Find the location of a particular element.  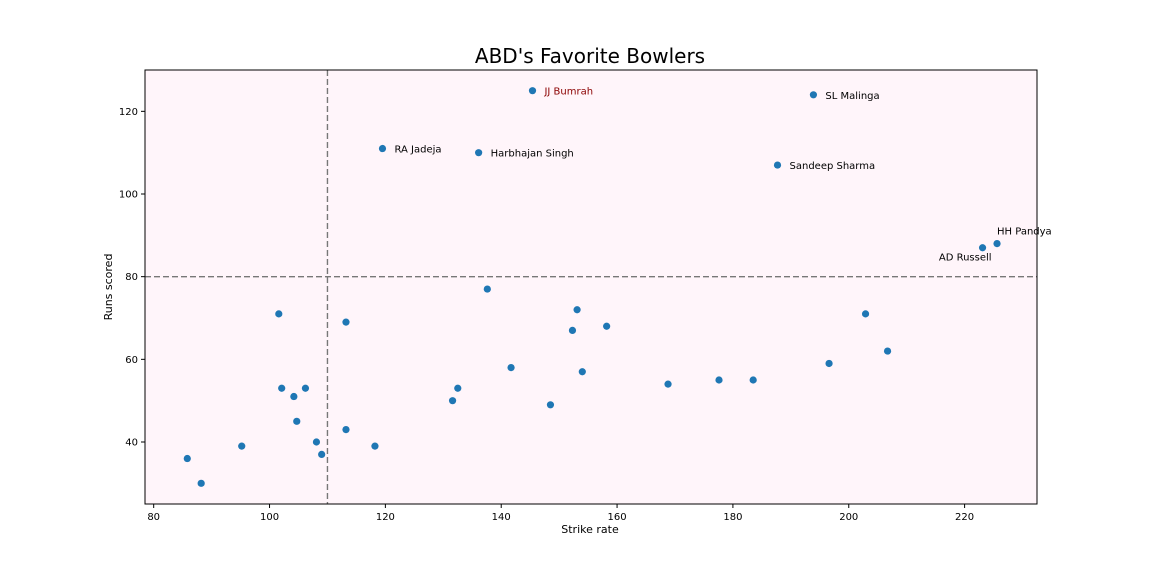

x-tick-label: 80 is located at coordinates (153, 517).